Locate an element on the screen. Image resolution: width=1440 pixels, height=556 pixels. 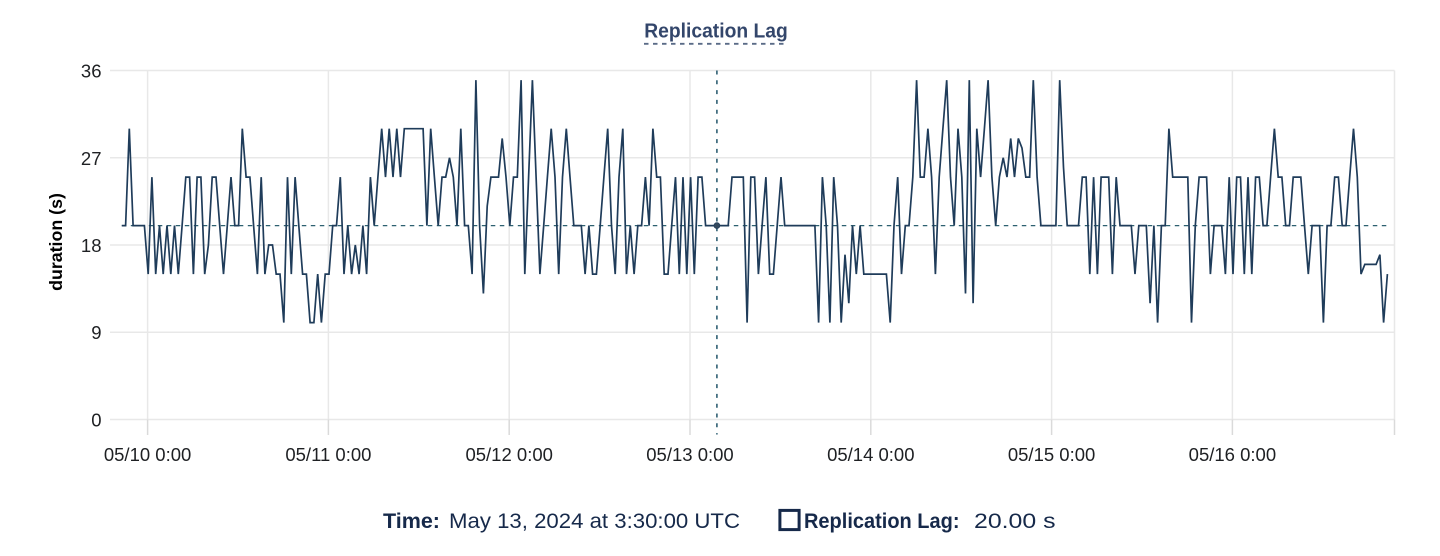
svg-text: 05/15 0:00 is located at coordinates (1051, 454).